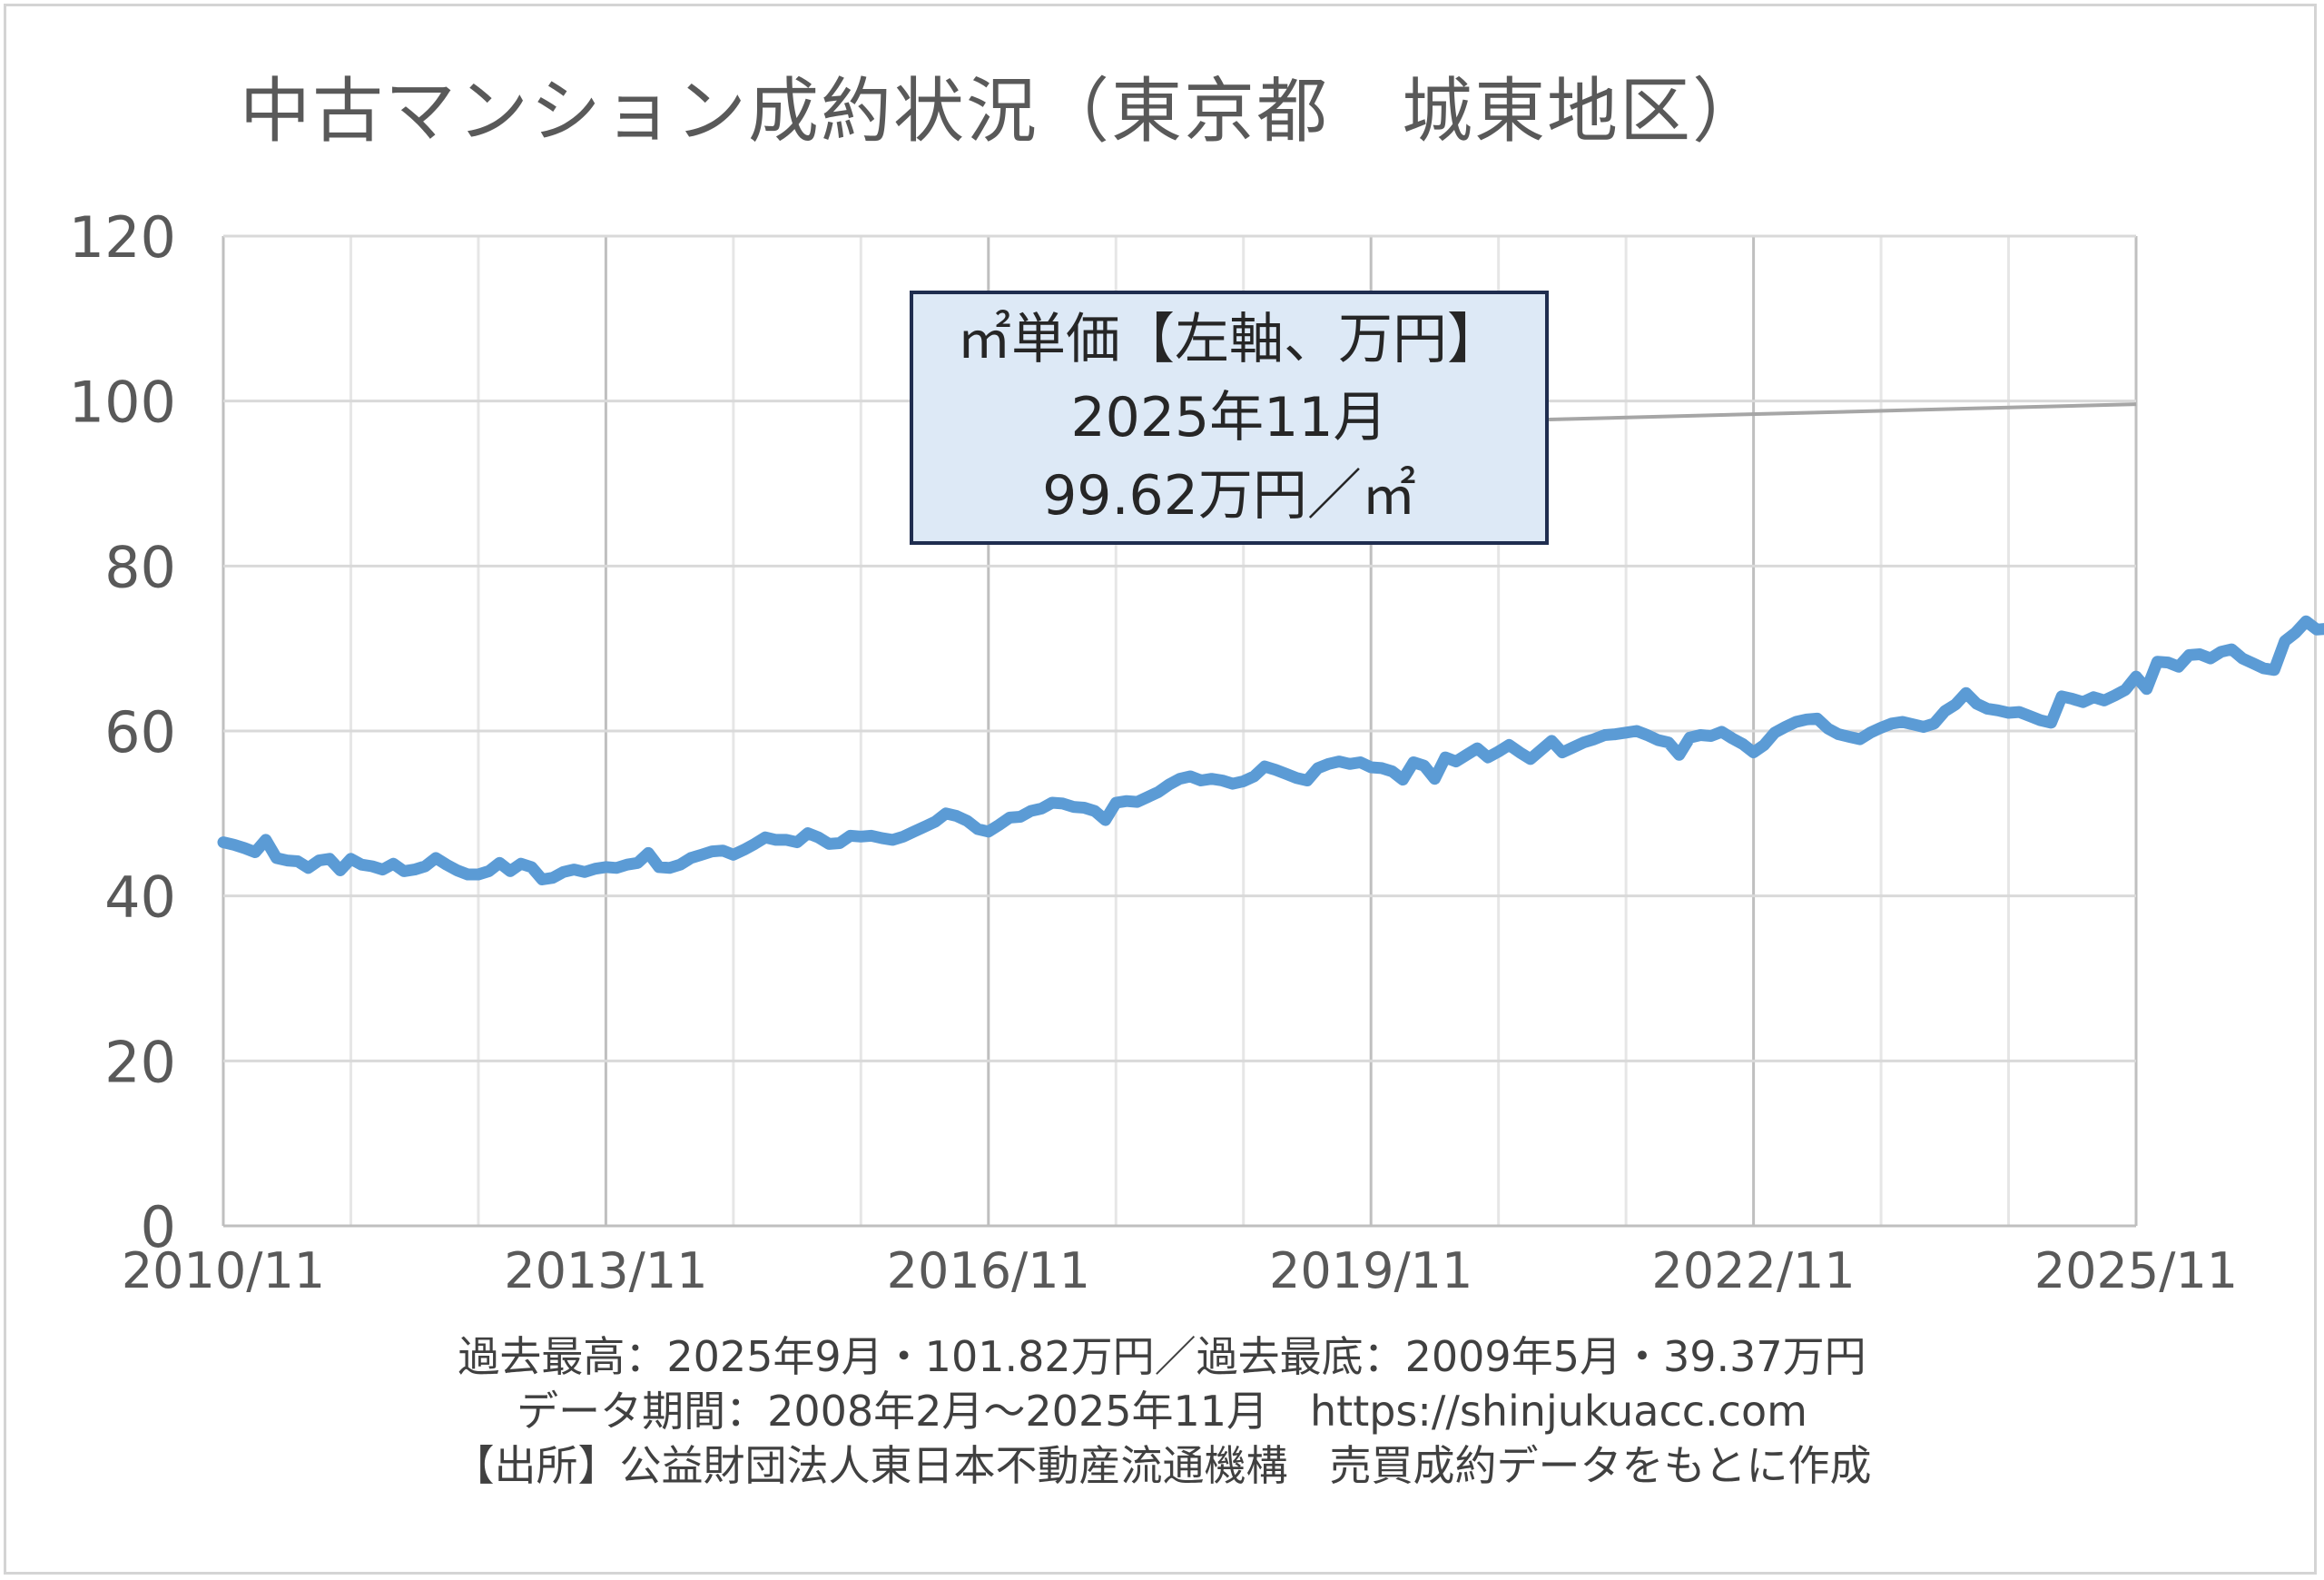 This screenshot has width=2324, height=1580. I want to click on footer-source-line: 【出所】公益財団法人東日本不動産流通機構 売買成約データをもとに作成, so click(1162, 1466).